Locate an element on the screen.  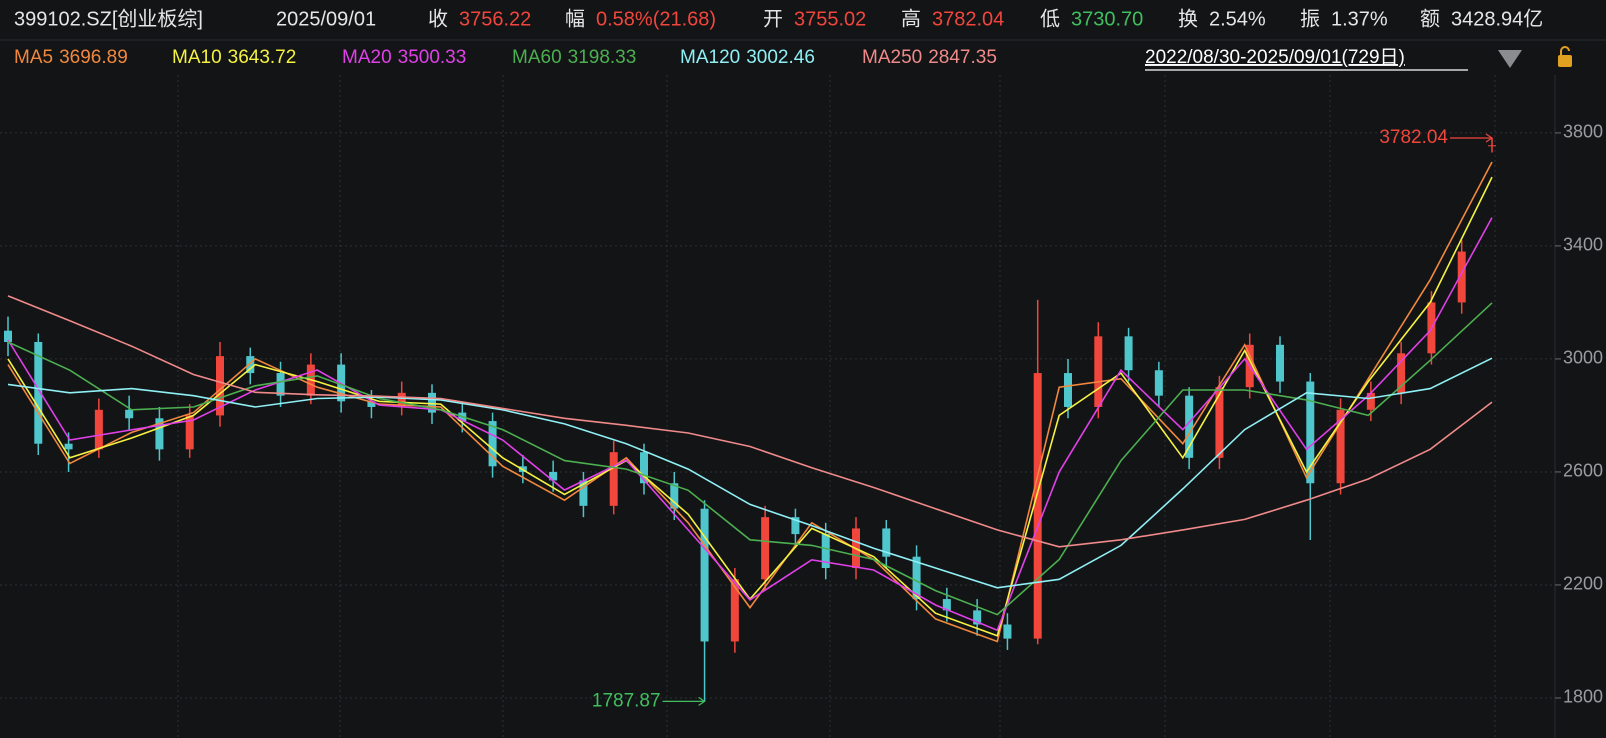
field-value: 3755.02 is located at coordinates (830, 19).